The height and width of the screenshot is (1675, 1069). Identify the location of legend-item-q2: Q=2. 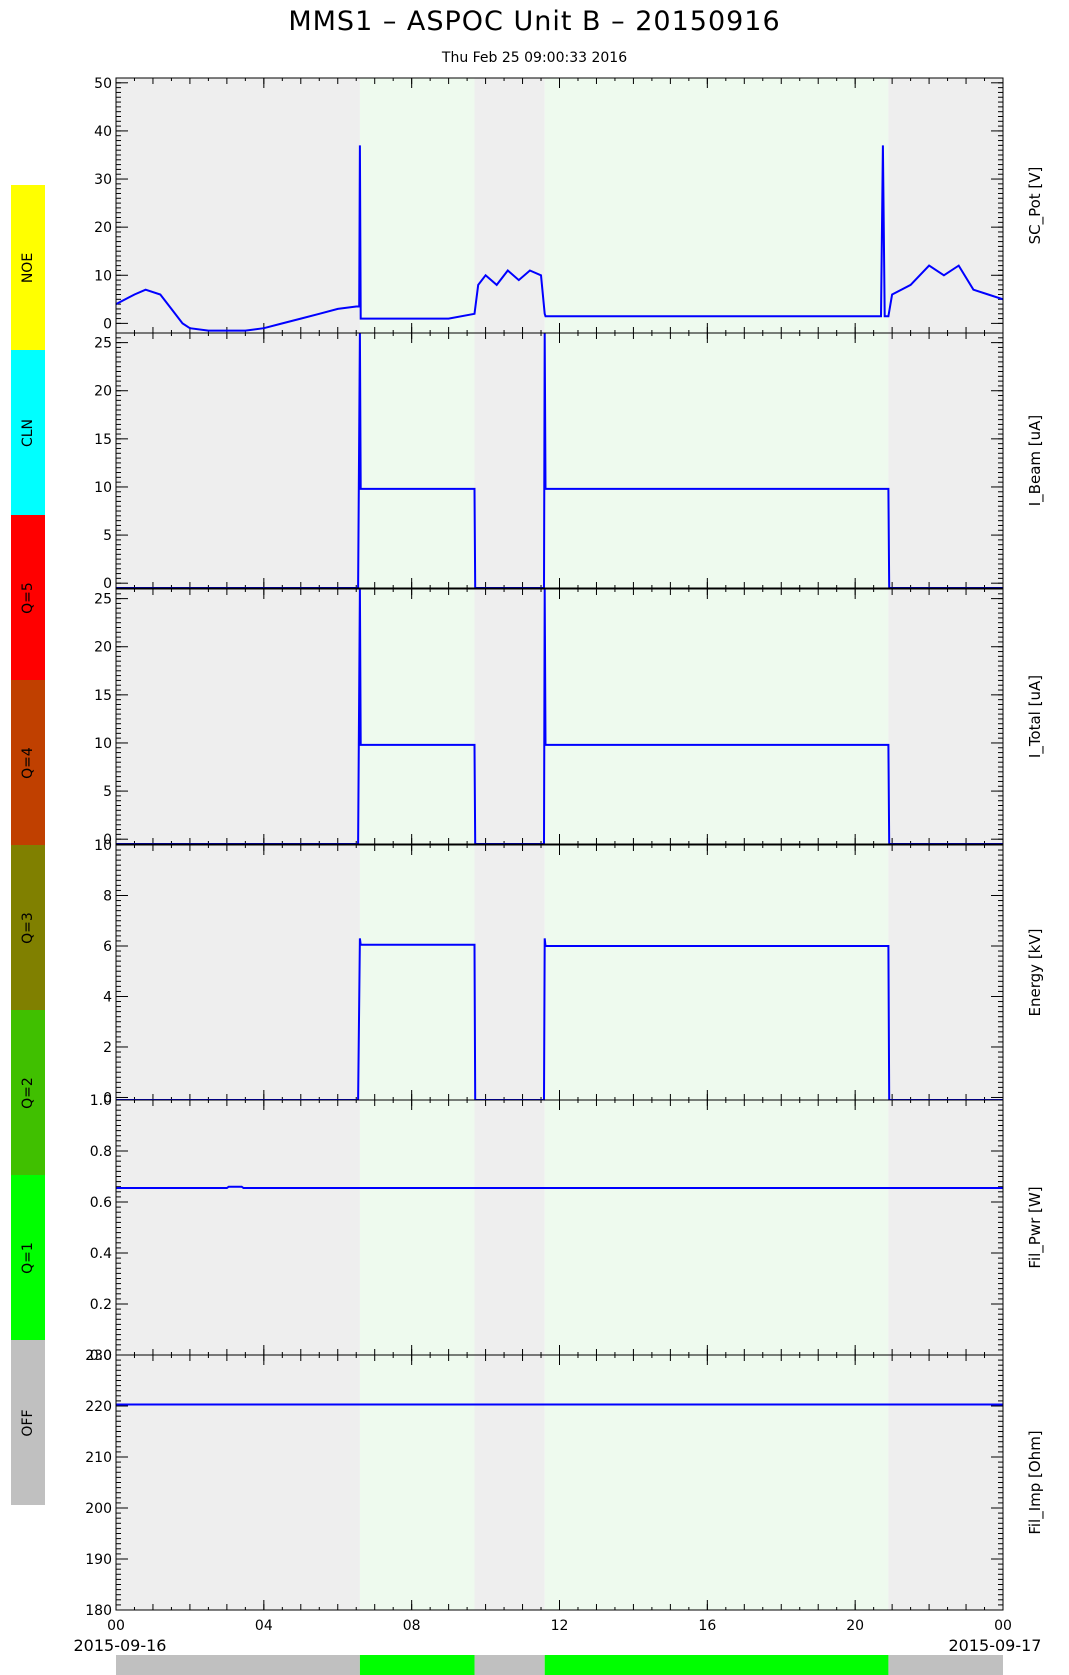
(28, 1092).